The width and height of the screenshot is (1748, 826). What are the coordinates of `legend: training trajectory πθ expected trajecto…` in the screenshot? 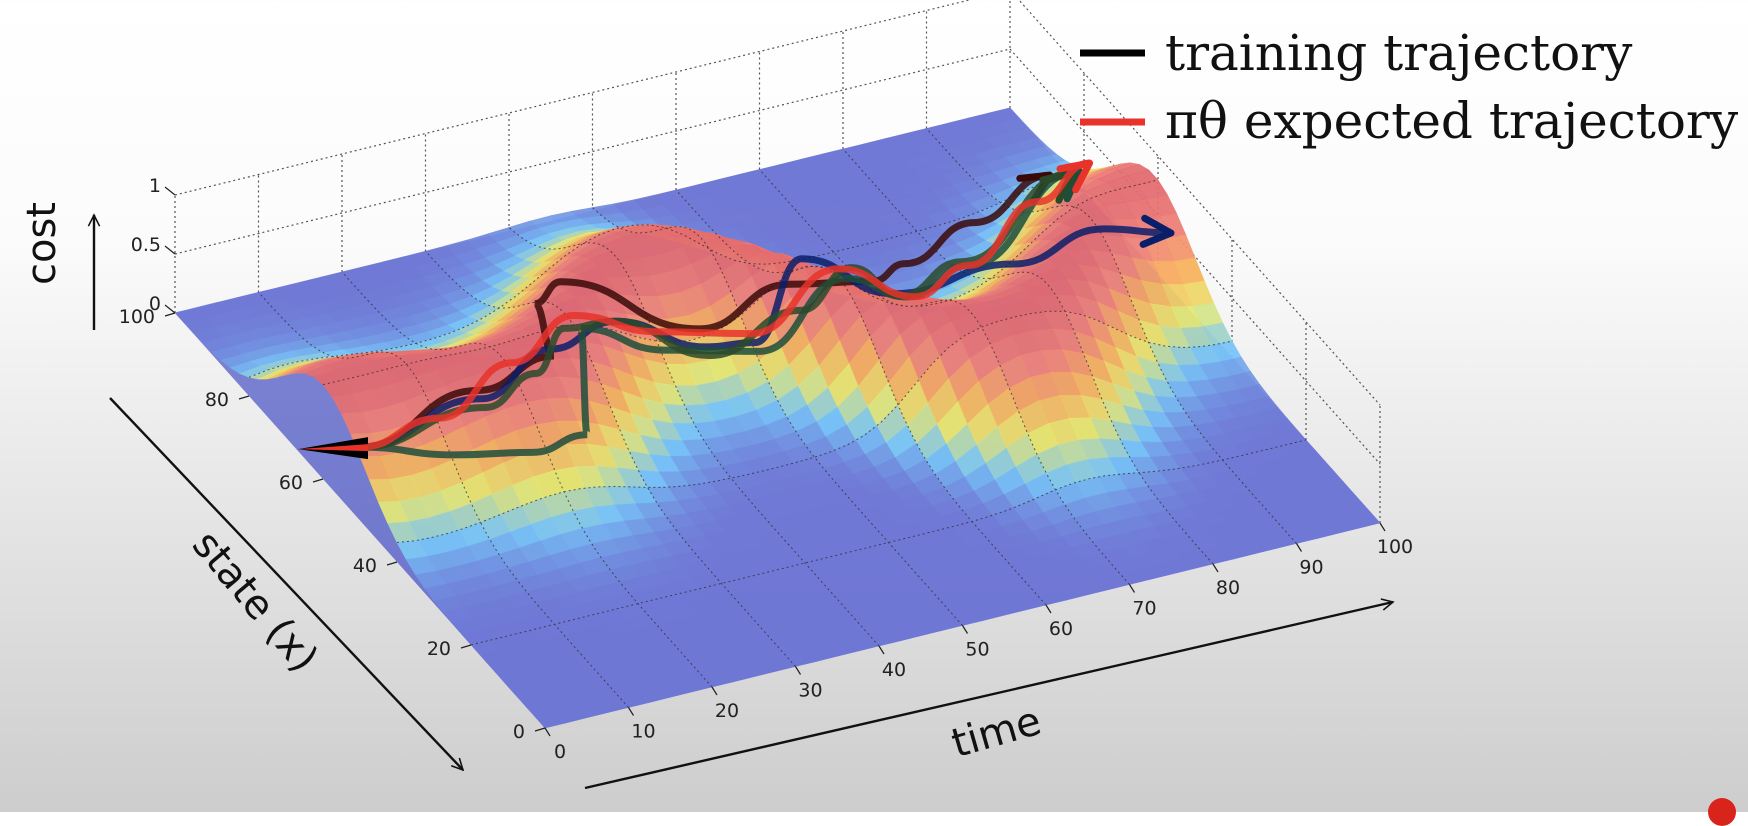 It's located at (1409, 87).